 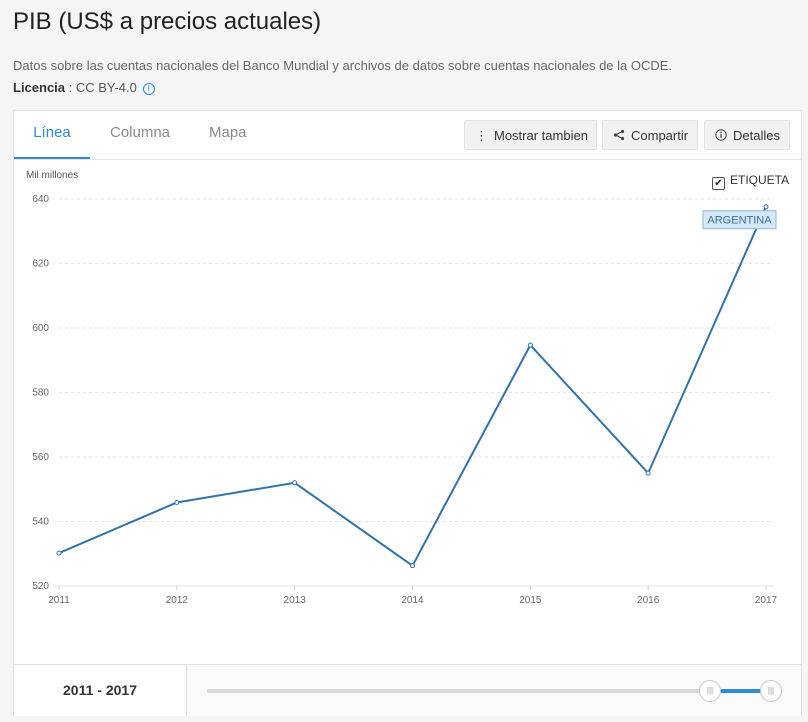 What do you see at coordinates (530, 600) in the screenshot?
I see `x-tick-label: 2015` at bounding box center [530, 600].